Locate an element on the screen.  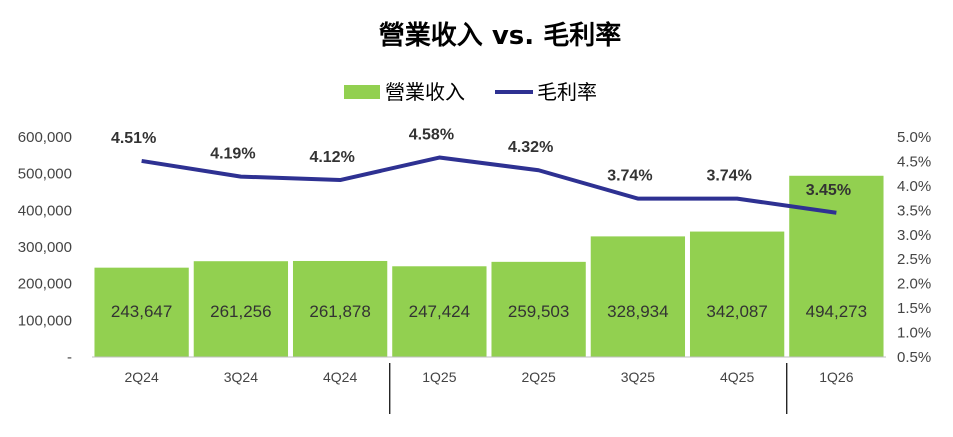
bar-value-label: 243,647 is located at coordinates (141, 311).